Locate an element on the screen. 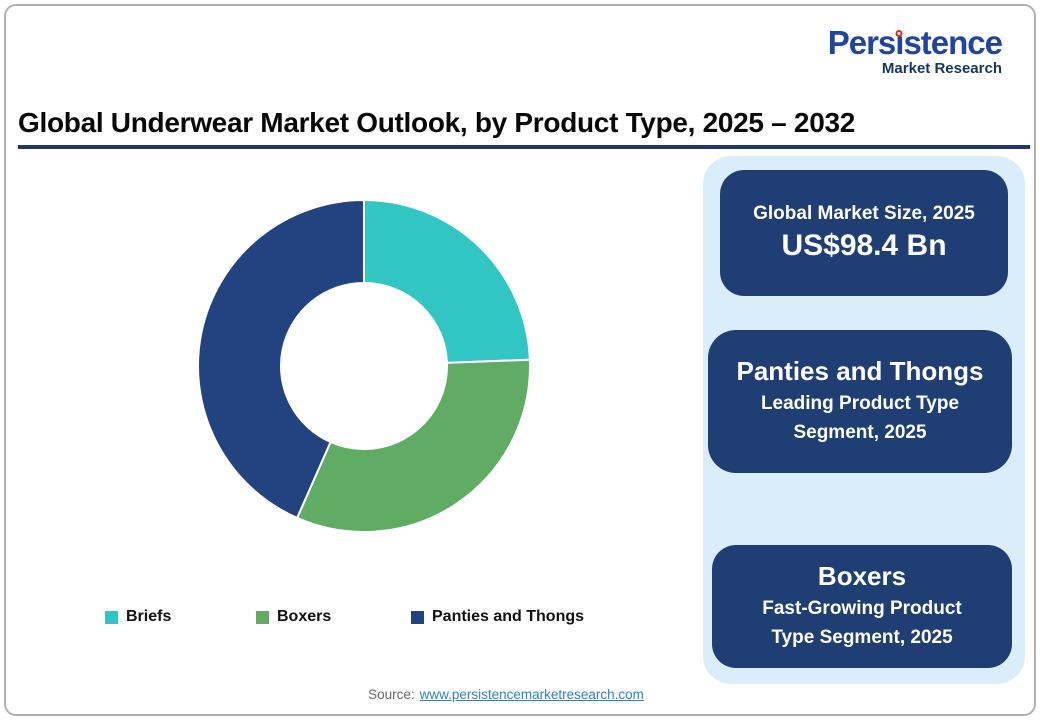 This screenshot has width=1040, height=720. legend-label-briefs: Briefs is located at coordinates (149, 616).